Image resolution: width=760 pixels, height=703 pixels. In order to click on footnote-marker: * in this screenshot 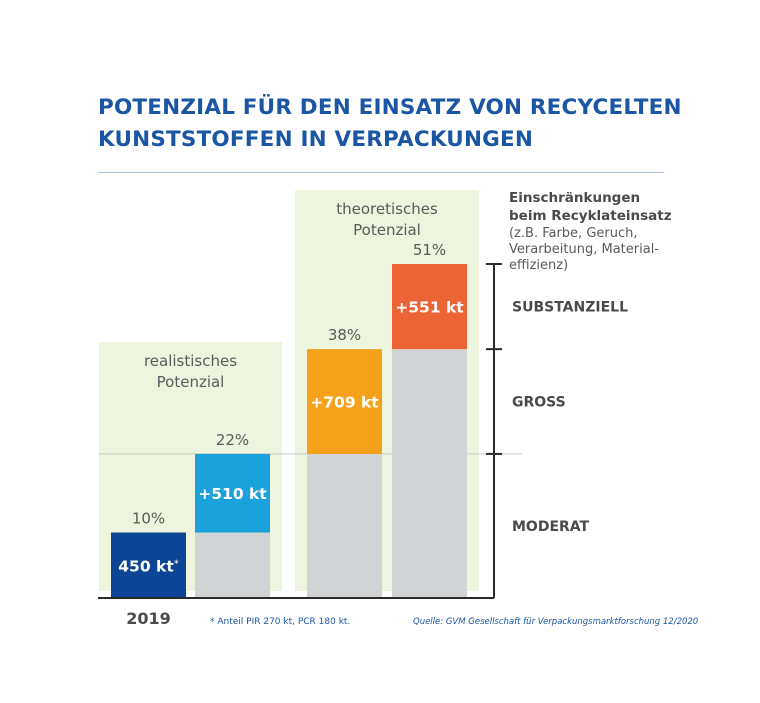, I will do `click(176, 563)`.